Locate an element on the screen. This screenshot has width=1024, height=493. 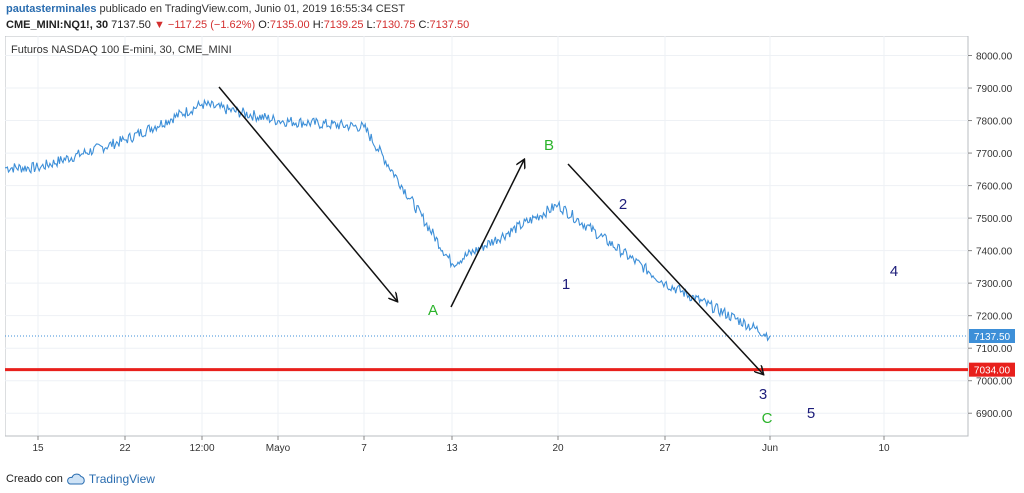
tradingview-link: TradingView is located at coordinates (121, 479).